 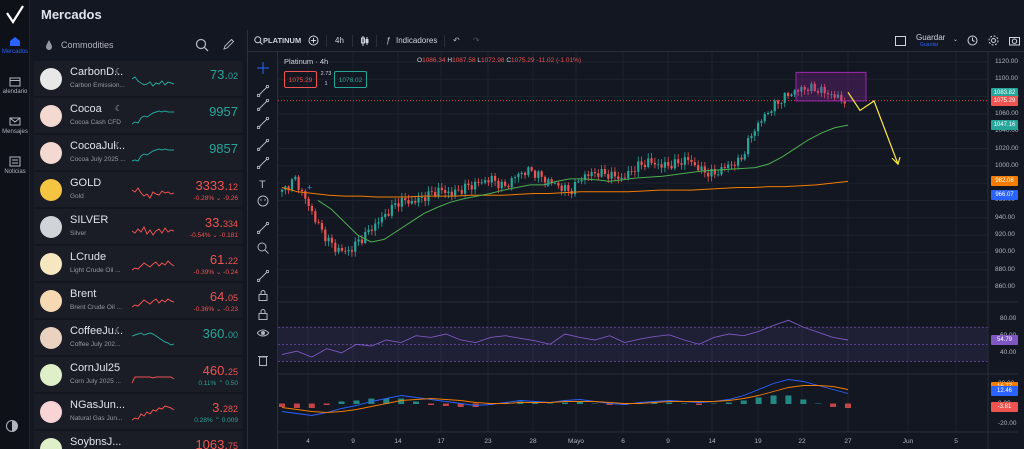 I want to click on interval-button: 4h, so click(x=339, y=40).